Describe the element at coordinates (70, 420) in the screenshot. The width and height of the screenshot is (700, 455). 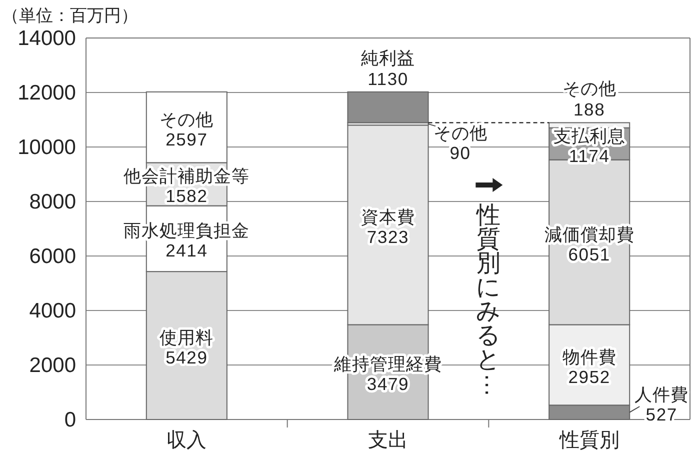
I see `y-tick-label: 0` at that location.